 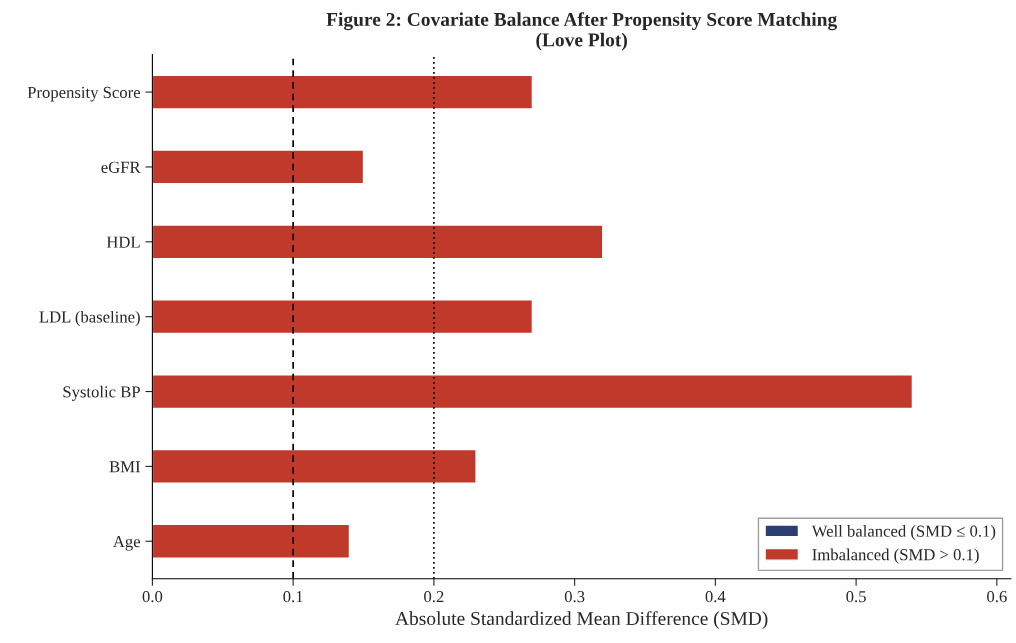 I want to click on y-tick-label: LDL (baseline), so click(x=89, y=318).